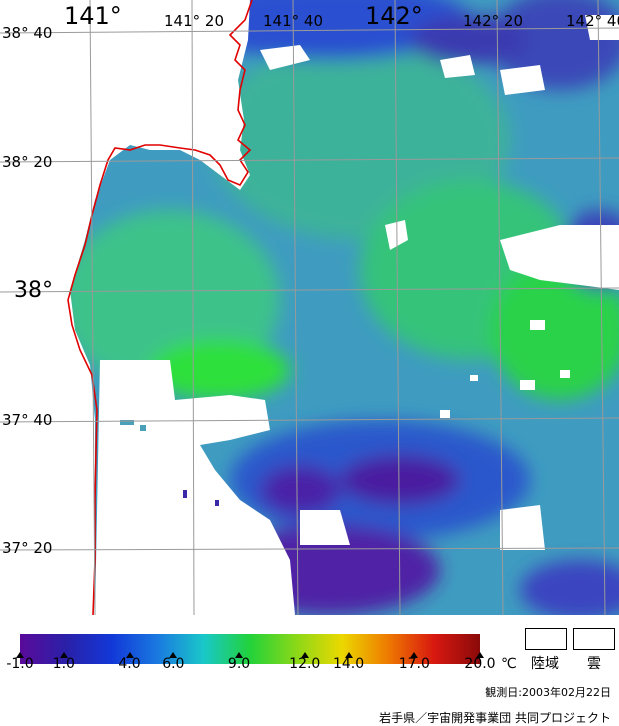  I want to click on temperature-unit: ℃, so click(509, 664).